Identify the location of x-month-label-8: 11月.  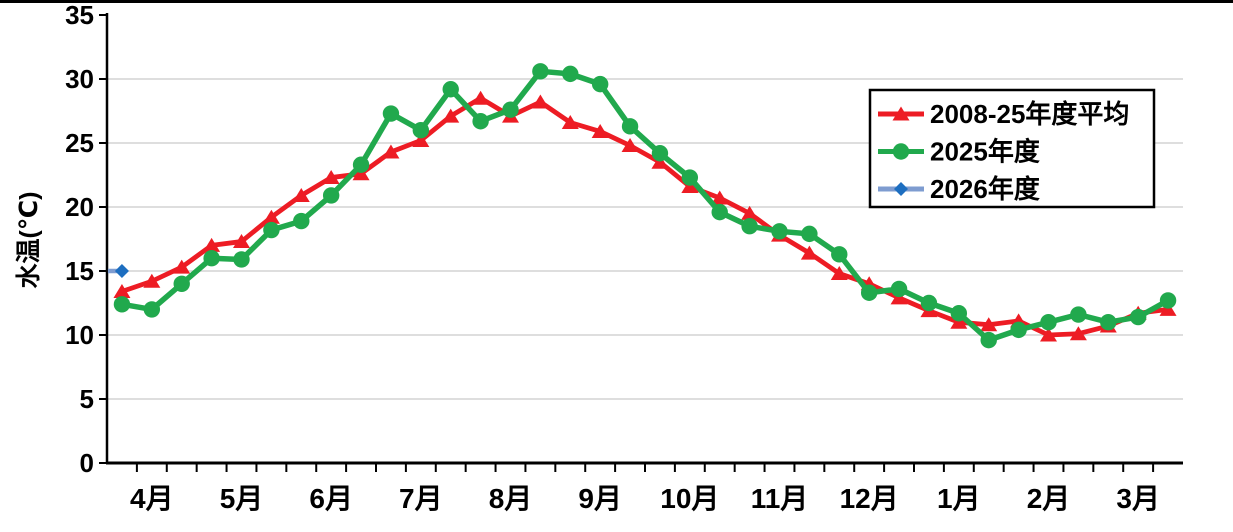
(780, 498).